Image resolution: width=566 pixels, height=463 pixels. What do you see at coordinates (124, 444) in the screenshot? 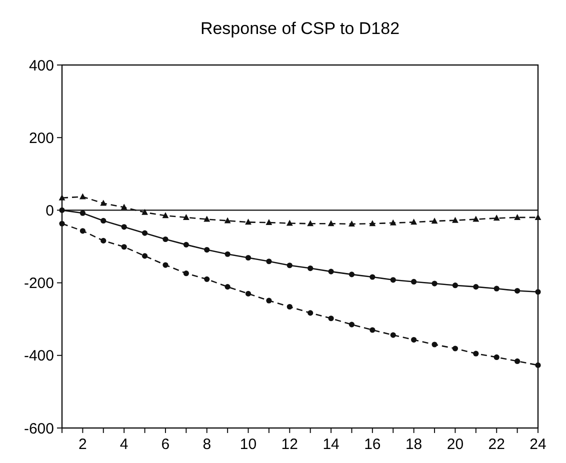
I see `x-tick-label: 4` at bounding box center [124, 444].